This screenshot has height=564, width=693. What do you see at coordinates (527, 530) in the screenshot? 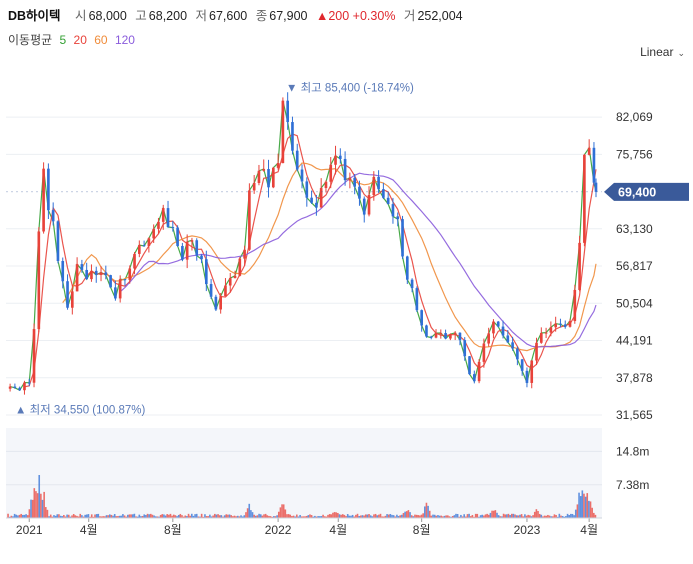
I see `x-tick-label: 2023` at bounding box center [527, 530].